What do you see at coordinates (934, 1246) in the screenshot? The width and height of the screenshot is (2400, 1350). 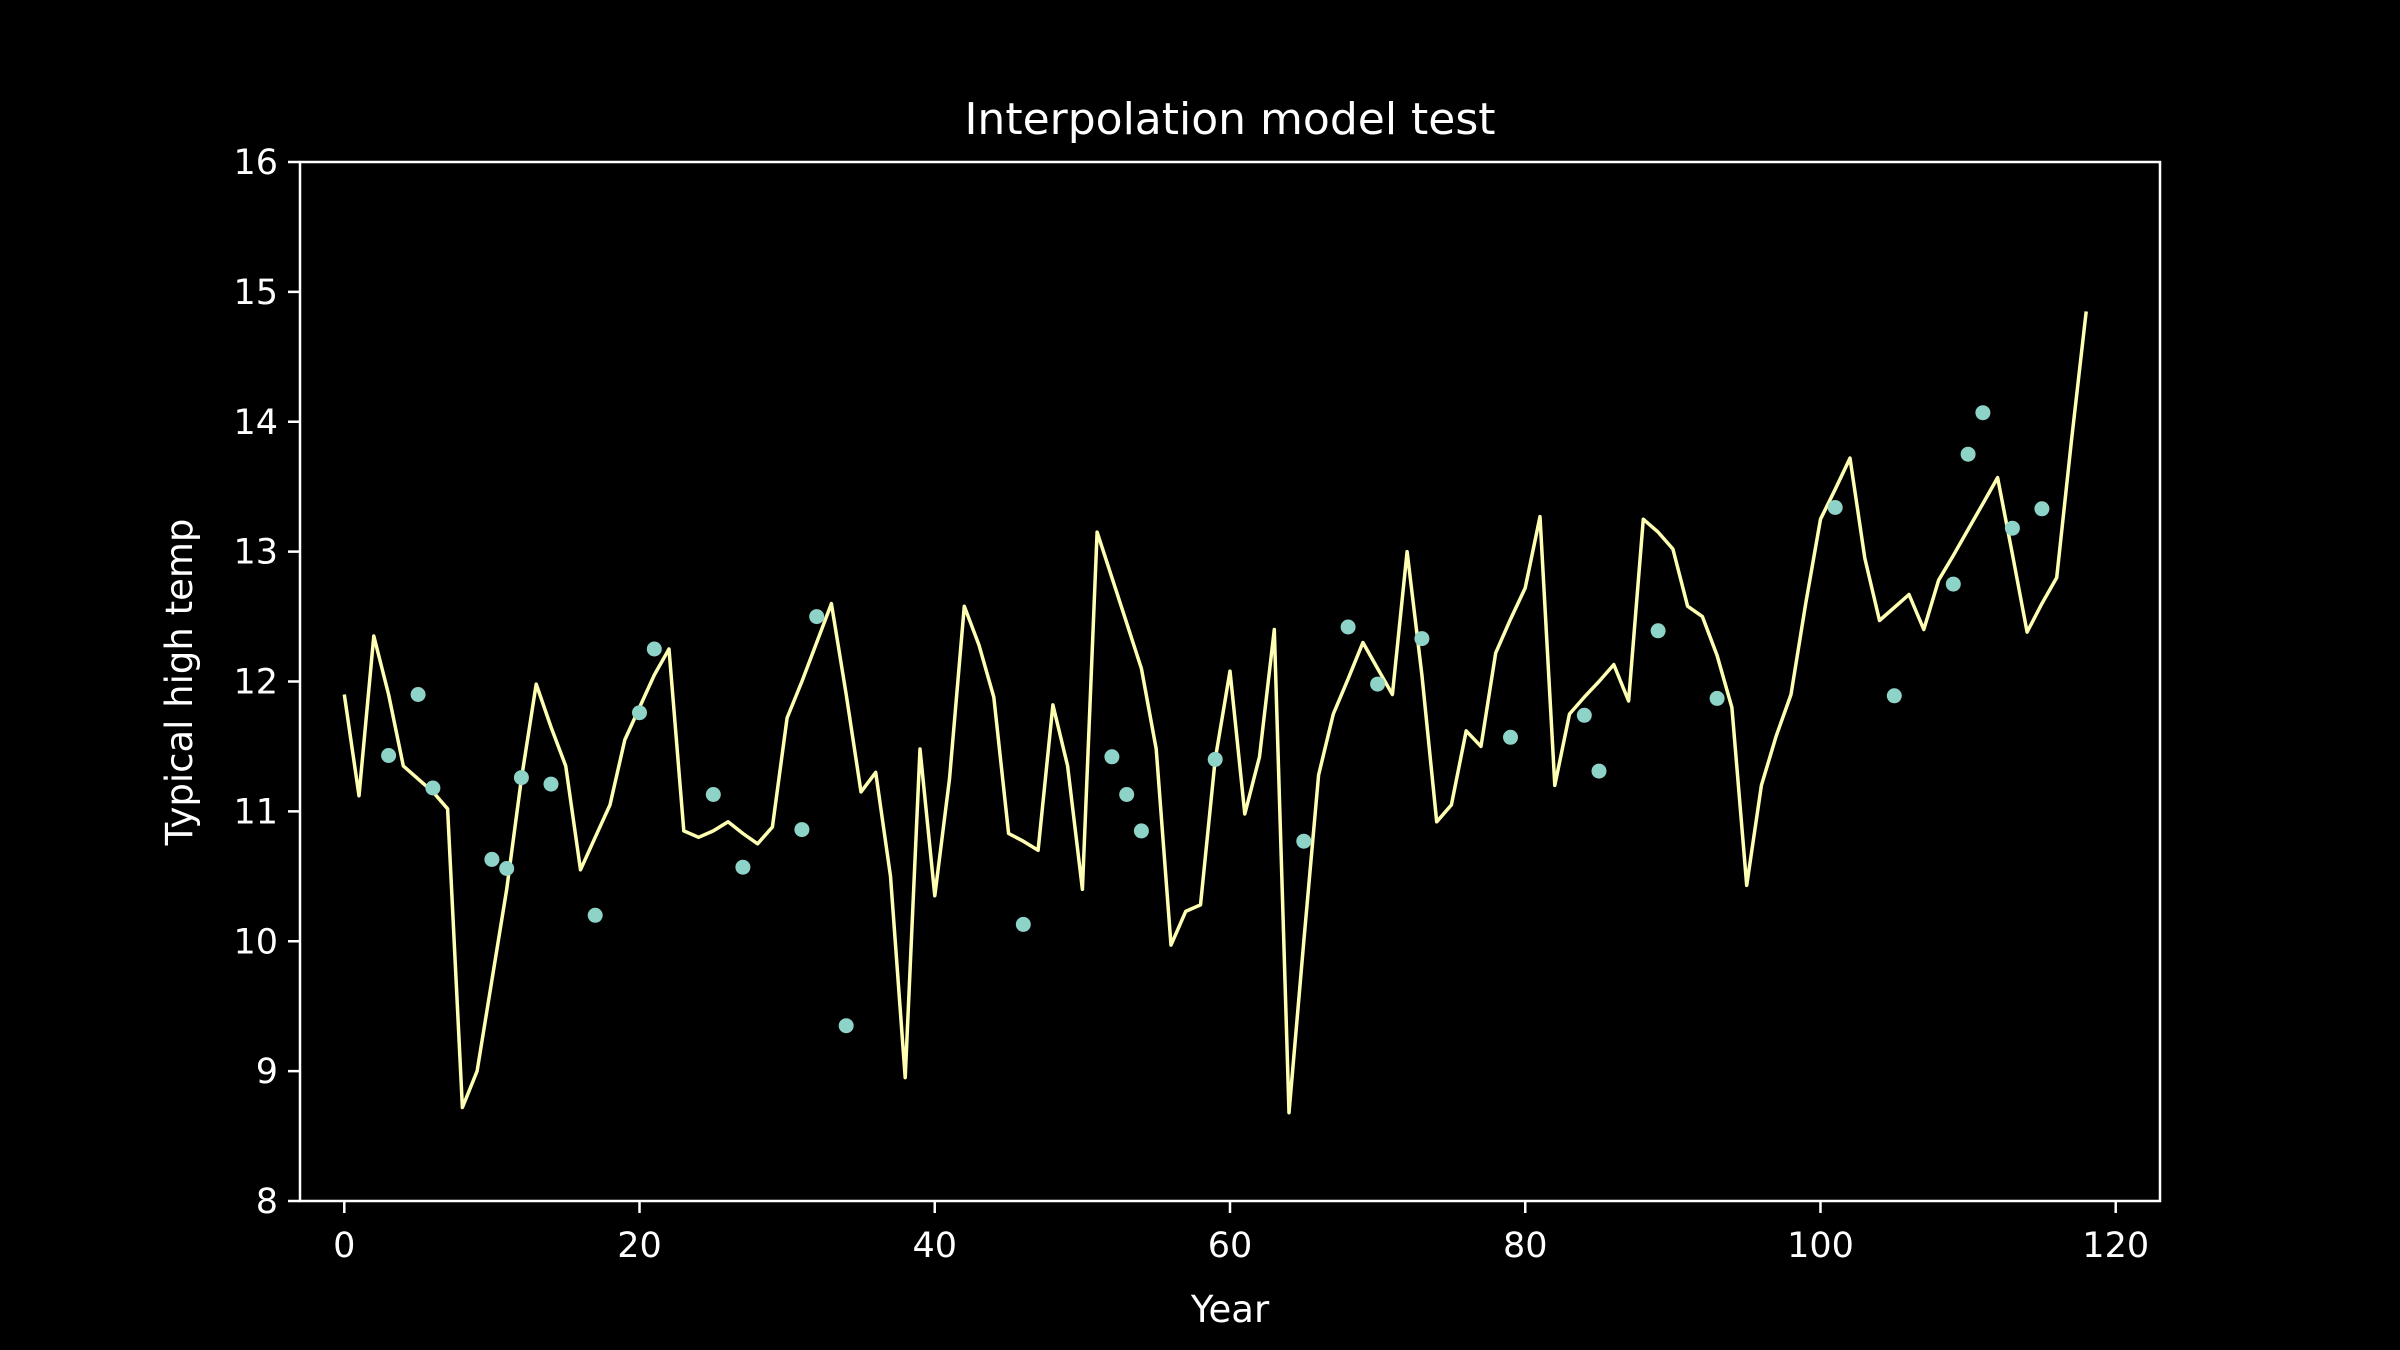 I see `x-tick-label: 40` at bounding box center [934, 1246].